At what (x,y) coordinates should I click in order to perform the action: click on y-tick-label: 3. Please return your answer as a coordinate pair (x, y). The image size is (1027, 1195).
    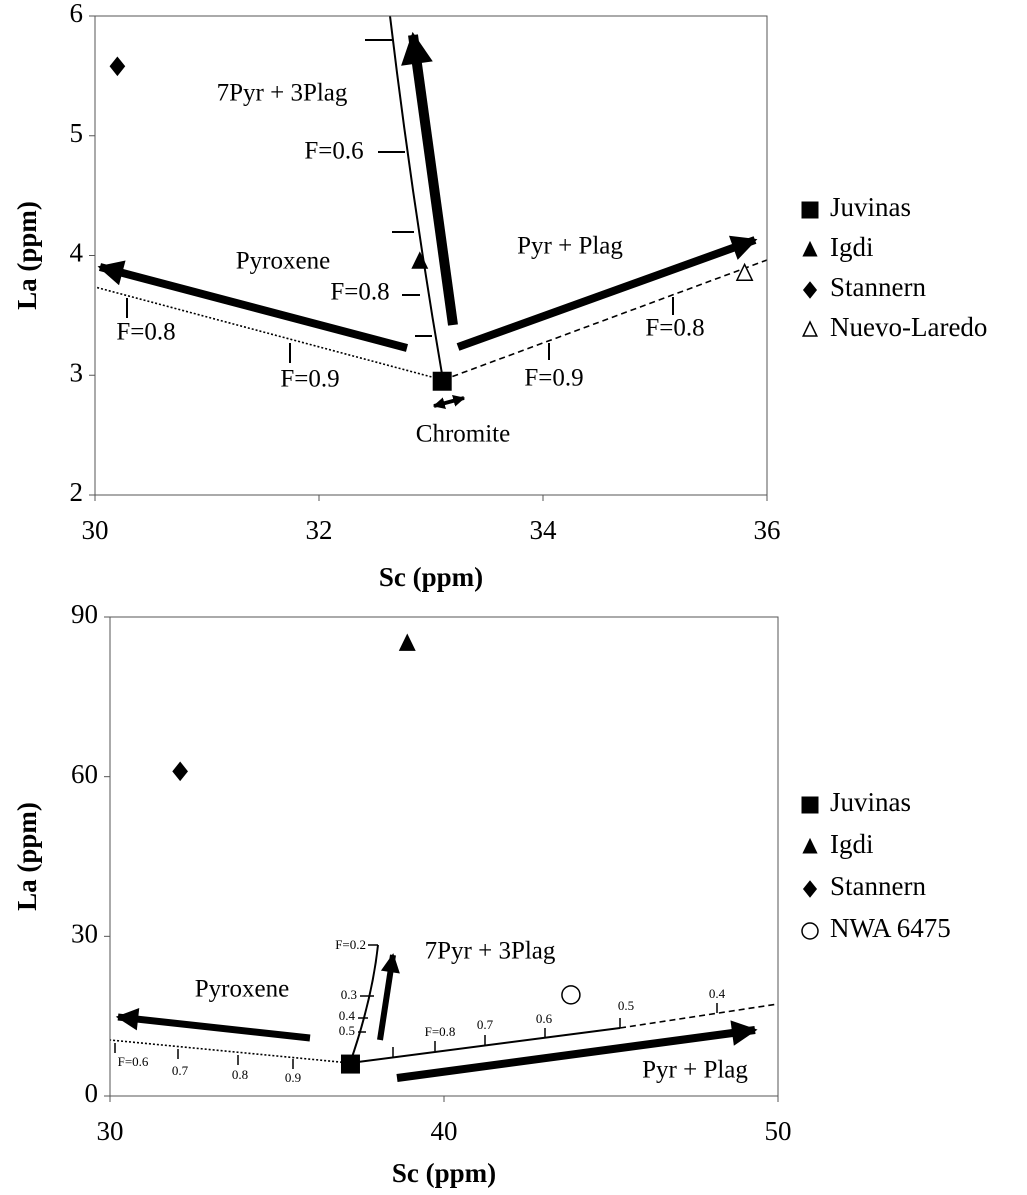
    Looking at the image, I should click on (77, 372).